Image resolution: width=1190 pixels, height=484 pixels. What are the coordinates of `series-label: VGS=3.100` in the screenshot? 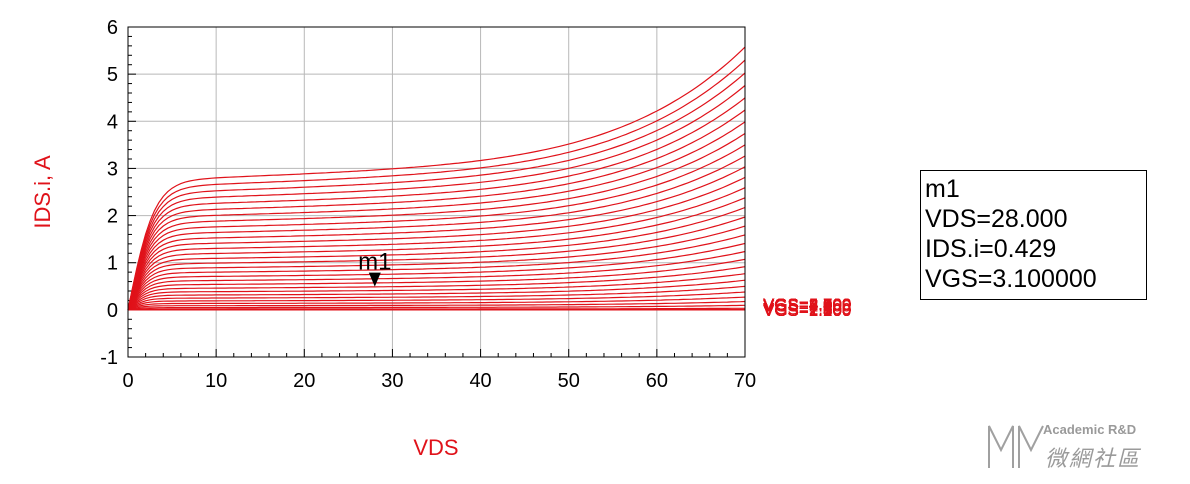 It's located at (807, 304).